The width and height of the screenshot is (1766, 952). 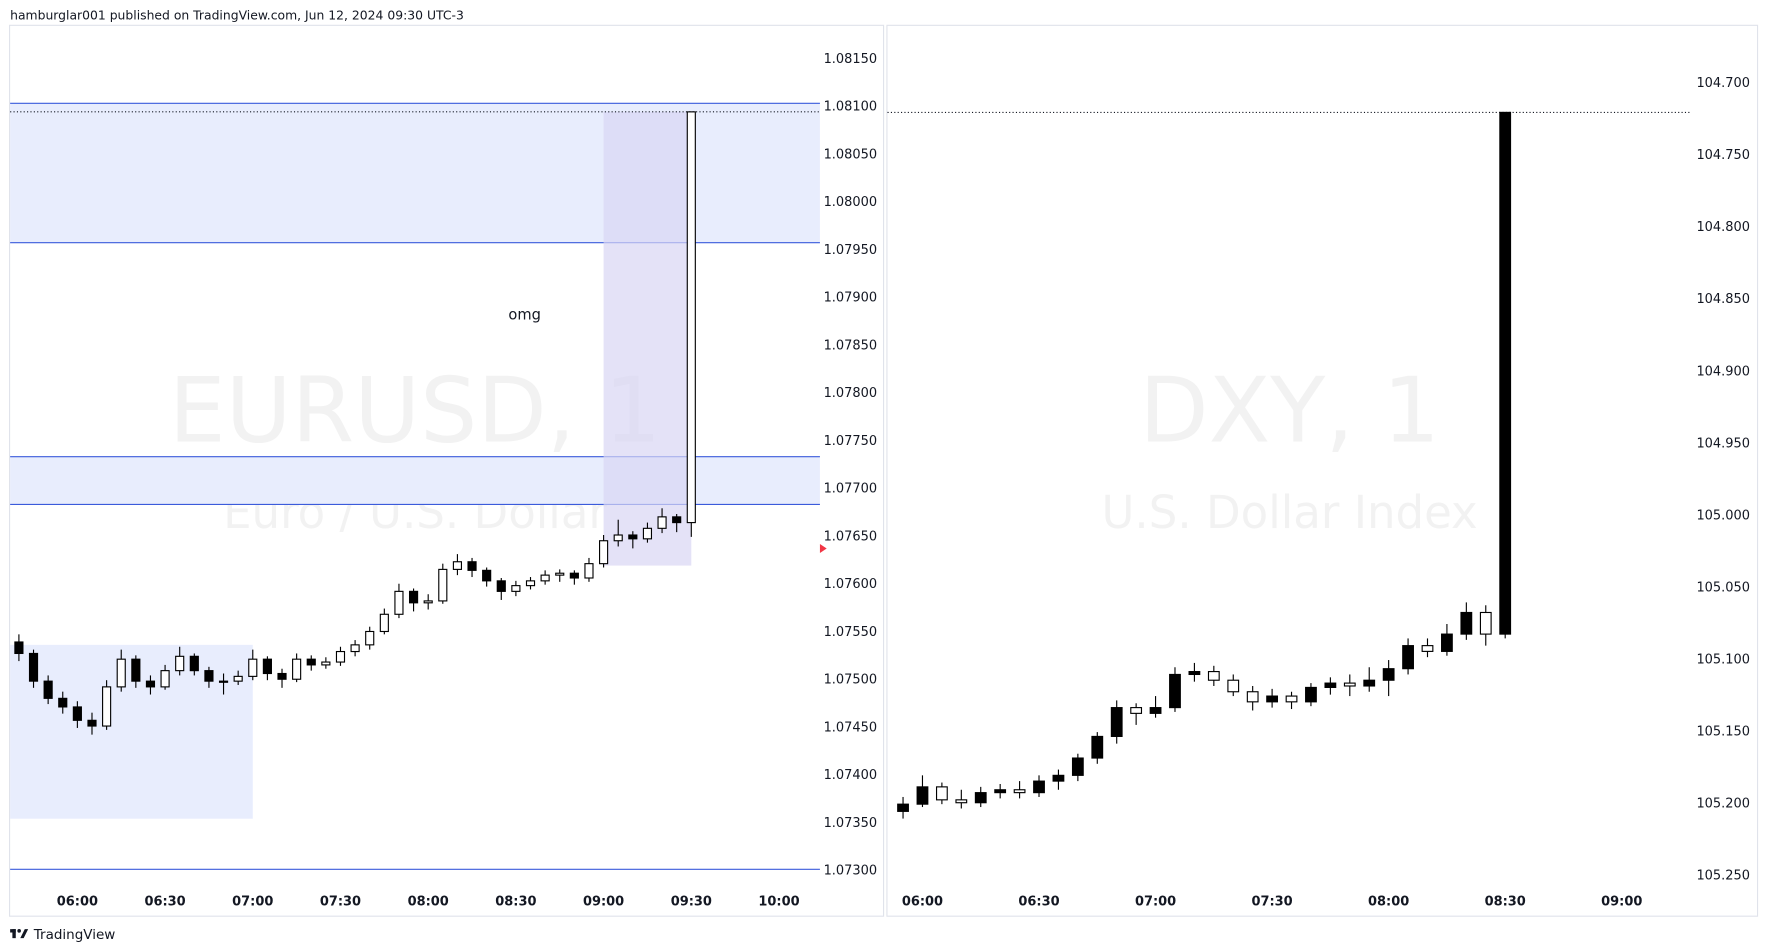 I want to click on y-tick-label: 105.250, so click(x=1723, y=876).